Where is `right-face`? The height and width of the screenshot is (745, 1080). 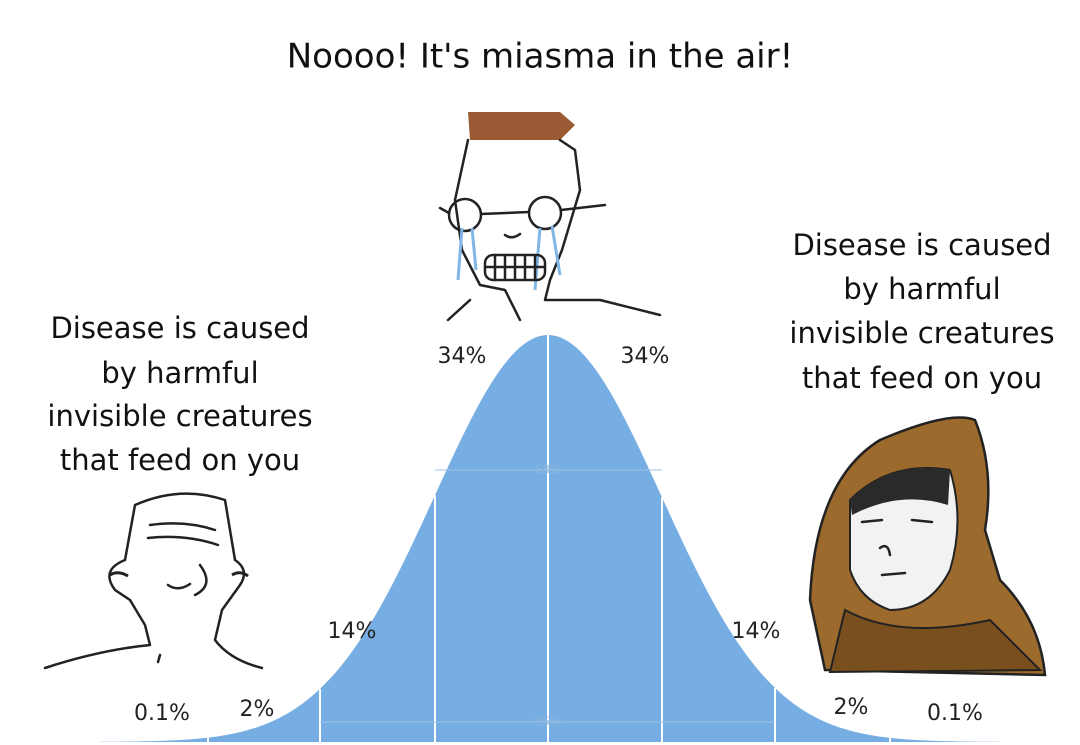
right-face is located at coordinates (927, 546).